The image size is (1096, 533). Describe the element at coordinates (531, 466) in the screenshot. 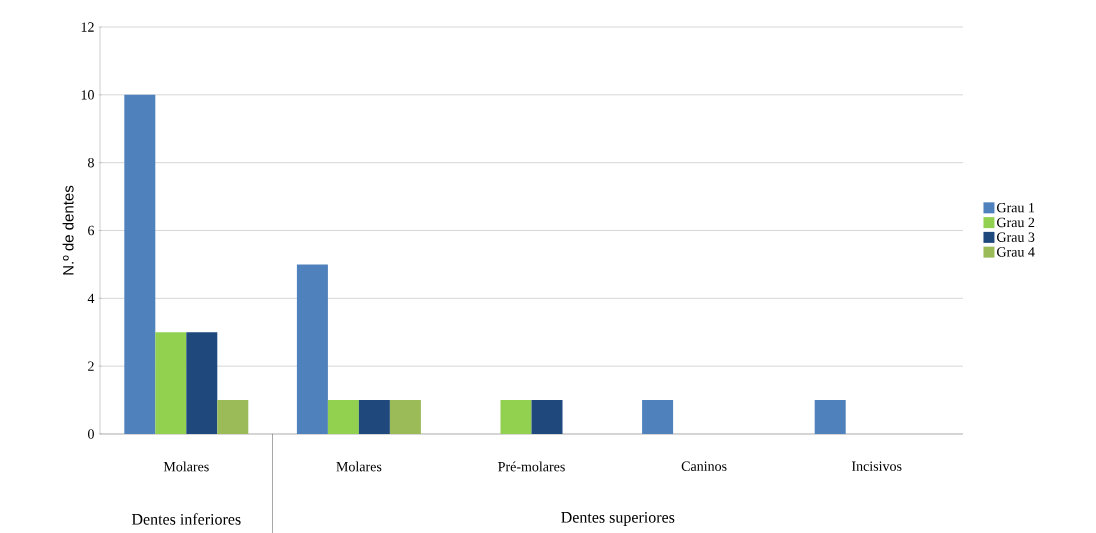

I see `x-tick-label: Pré-molares` at that location.